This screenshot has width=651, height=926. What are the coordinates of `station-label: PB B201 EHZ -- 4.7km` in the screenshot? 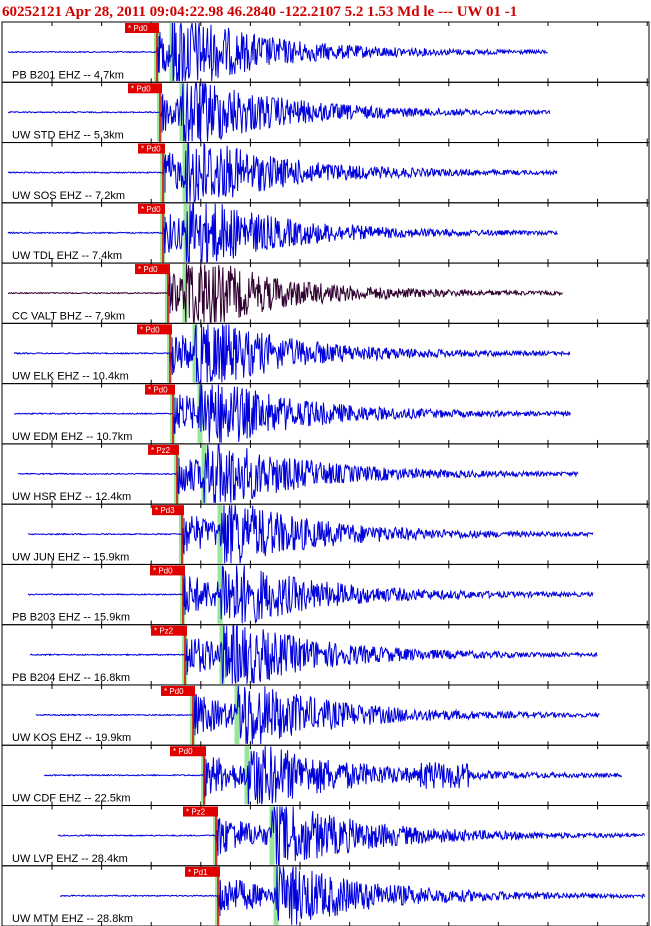 It's located at (68, 75).